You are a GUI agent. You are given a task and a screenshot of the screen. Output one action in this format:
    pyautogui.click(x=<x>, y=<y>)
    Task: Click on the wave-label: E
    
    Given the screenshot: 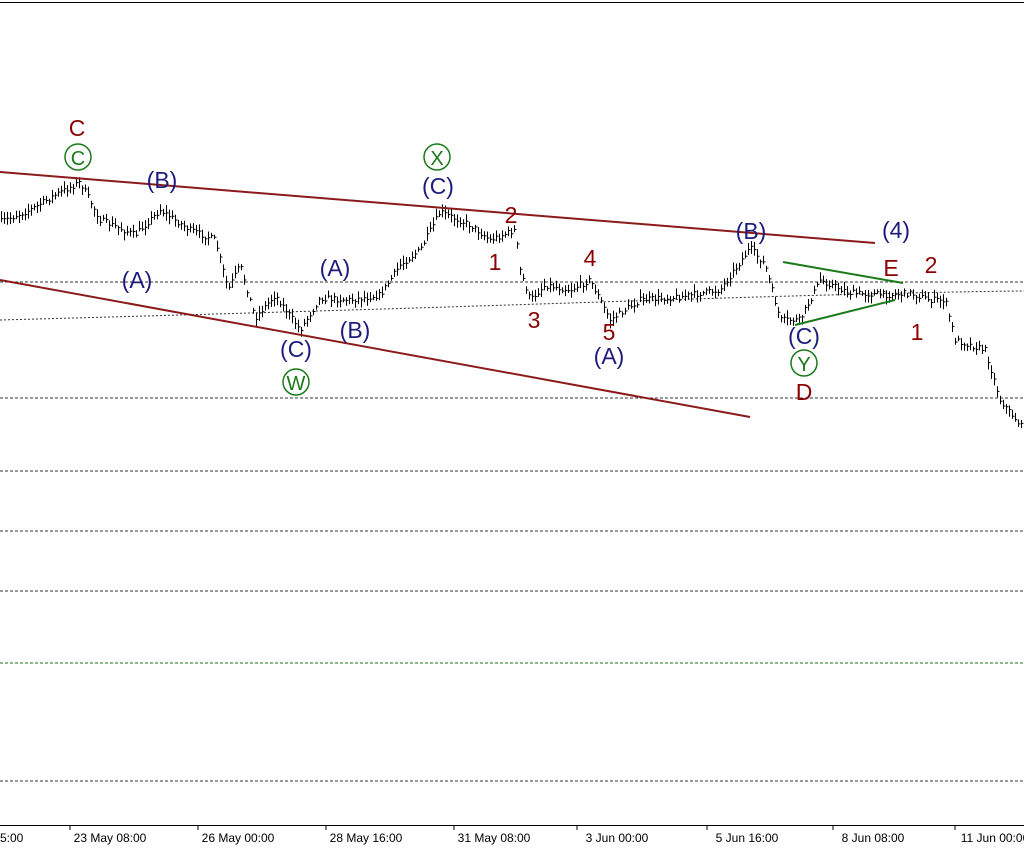 What is the action you would take?
    pyautogui.click(x=890, y=268)
    